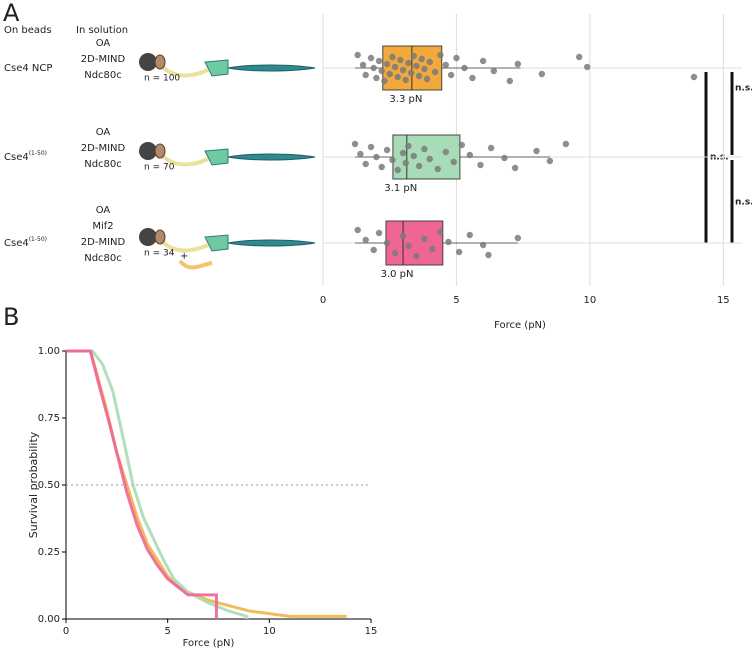  Describe the element at coordinates (11, 13) in the screenshot. I see `panel-letter: A` at that location.